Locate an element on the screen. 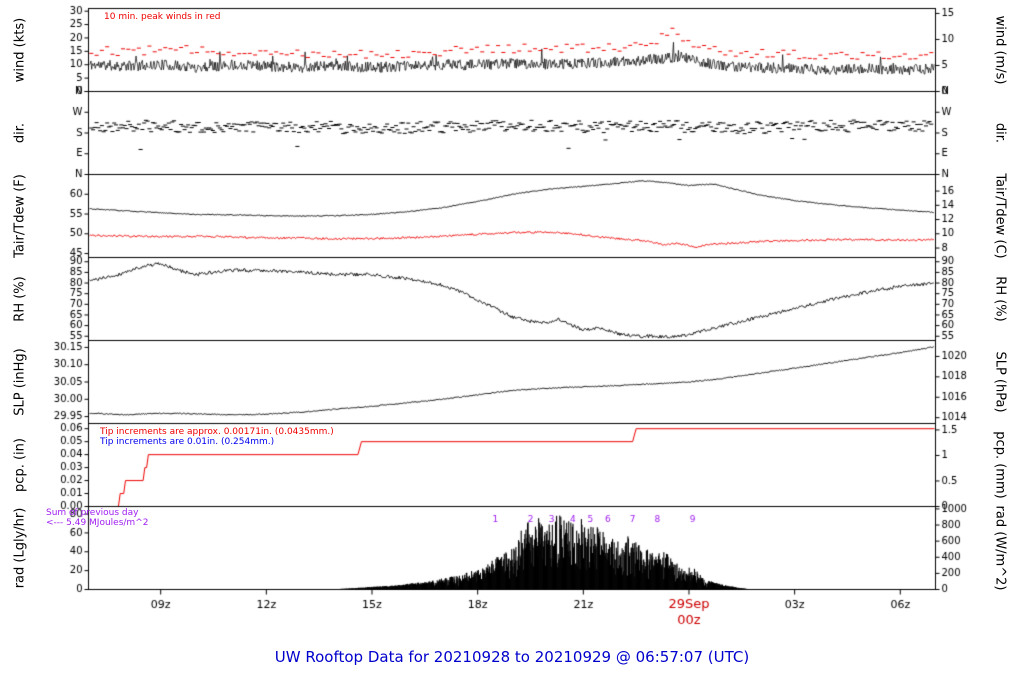 Image resolution: width=1024 pixels, height=700 pixels. wind-peak-note: 10 min. peak winds in red is located at coordinates (162, 17).